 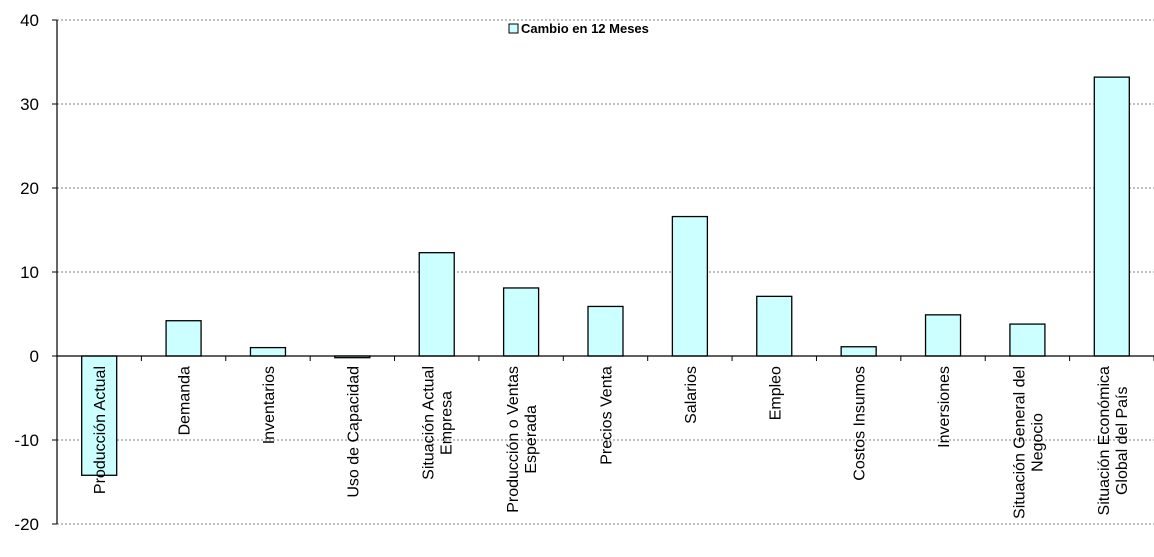 I want to click on x-category-label: Inversiones, so click(x=944, y=407).